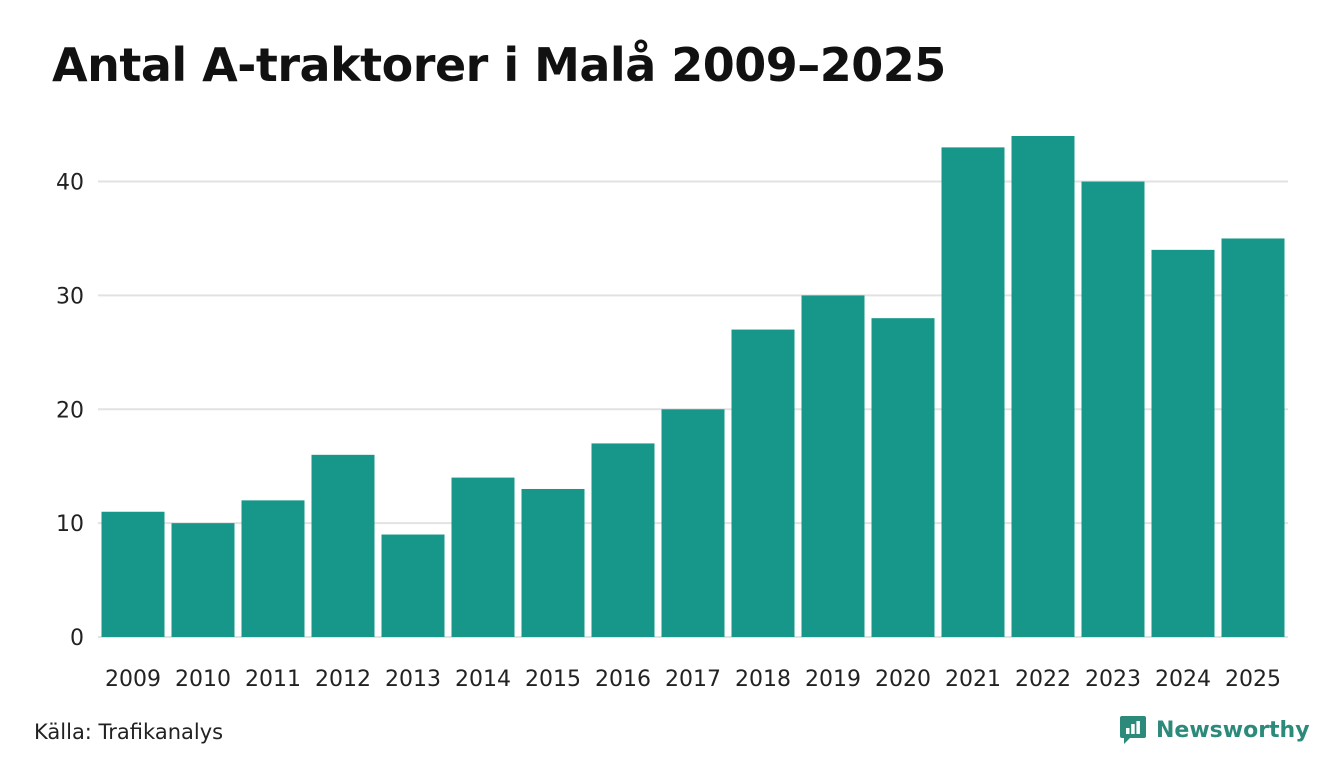 Image resolution: width=1340 pixels, height=780 pixels. I want to click on x-tick-label: 2019, so click(833, 679).